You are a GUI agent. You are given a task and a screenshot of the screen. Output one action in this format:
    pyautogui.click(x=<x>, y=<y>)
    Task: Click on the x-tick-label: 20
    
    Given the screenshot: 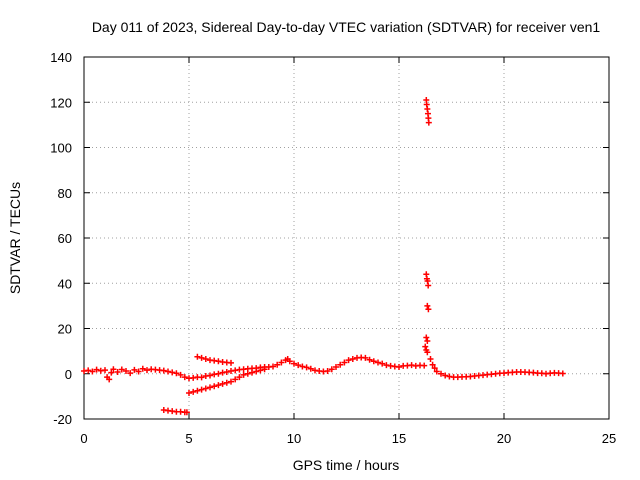 What is the action you would take?
    pyautogui.click(x=504, y=438)
    